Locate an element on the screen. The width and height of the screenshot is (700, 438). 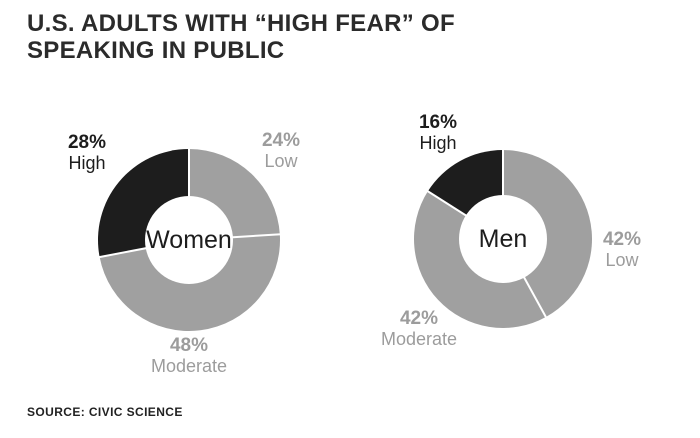
women-high-value: 28% is located at coordinates (87, 142).